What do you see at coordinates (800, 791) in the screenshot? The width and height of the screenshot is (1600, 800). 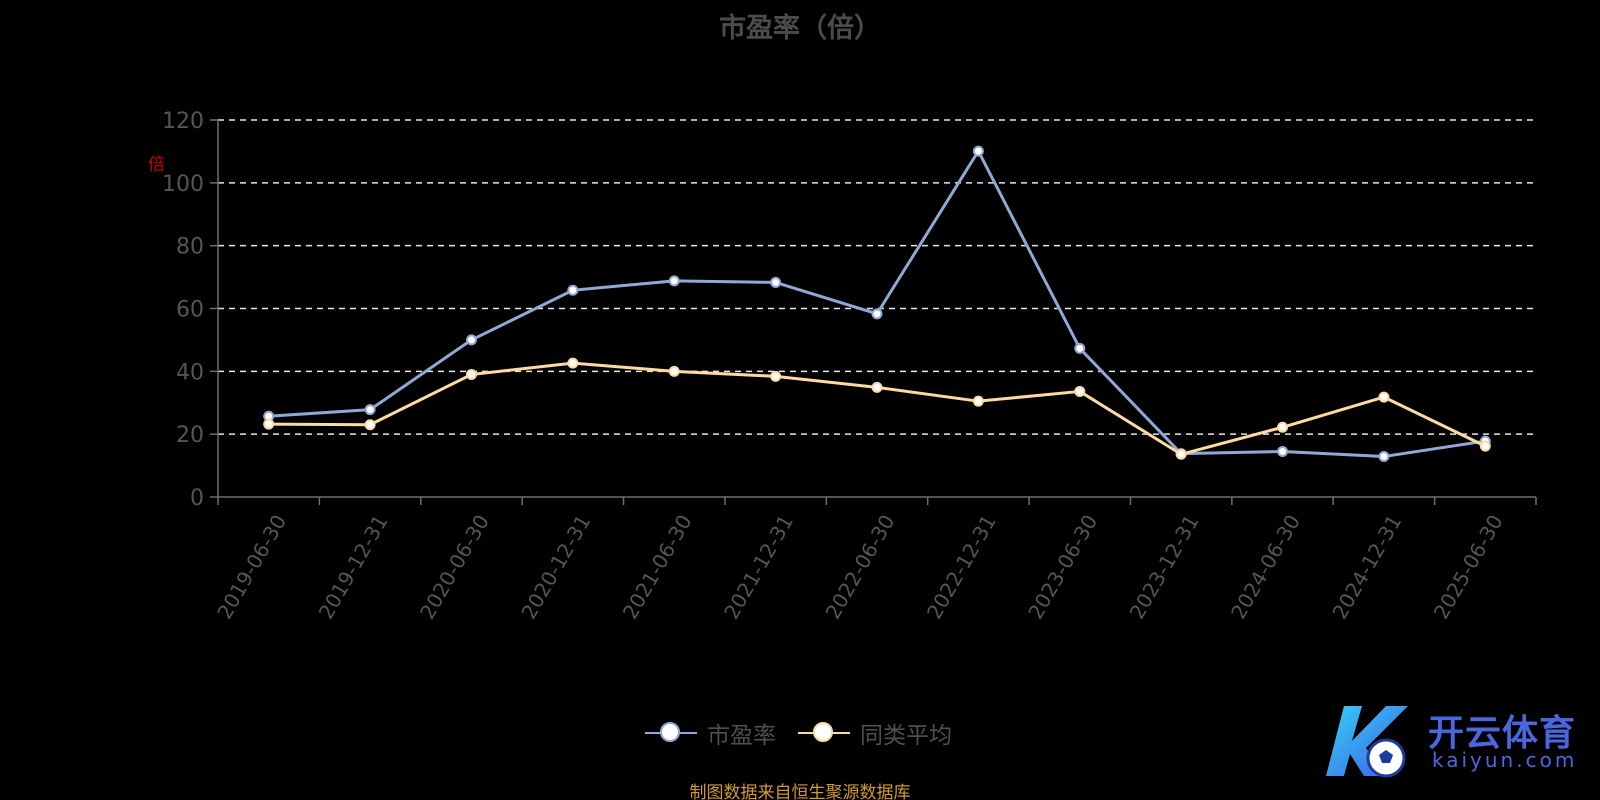 I see `source-note: 制图数据来自恒生聚源数据库` at bounding box center [800, 791].